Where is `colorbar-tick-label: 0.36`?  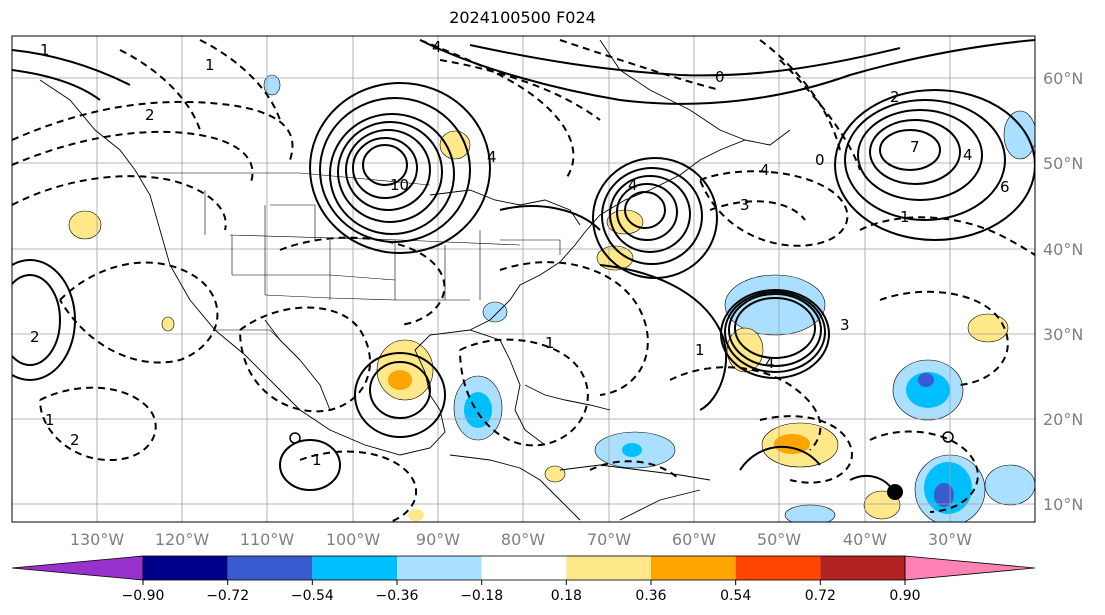
colorbar-tick-label: 0.36 is located at coordinates (650, 596).